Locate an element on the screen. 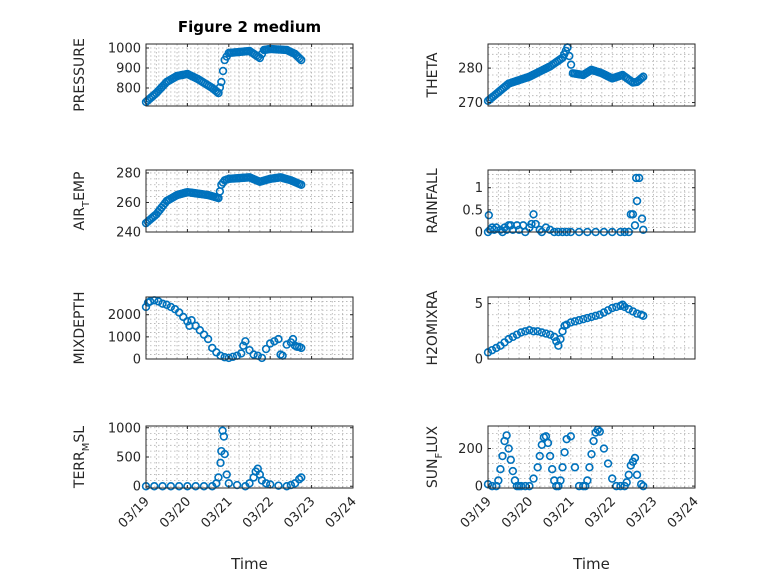  plot-area is located at coordinates (591, 328).